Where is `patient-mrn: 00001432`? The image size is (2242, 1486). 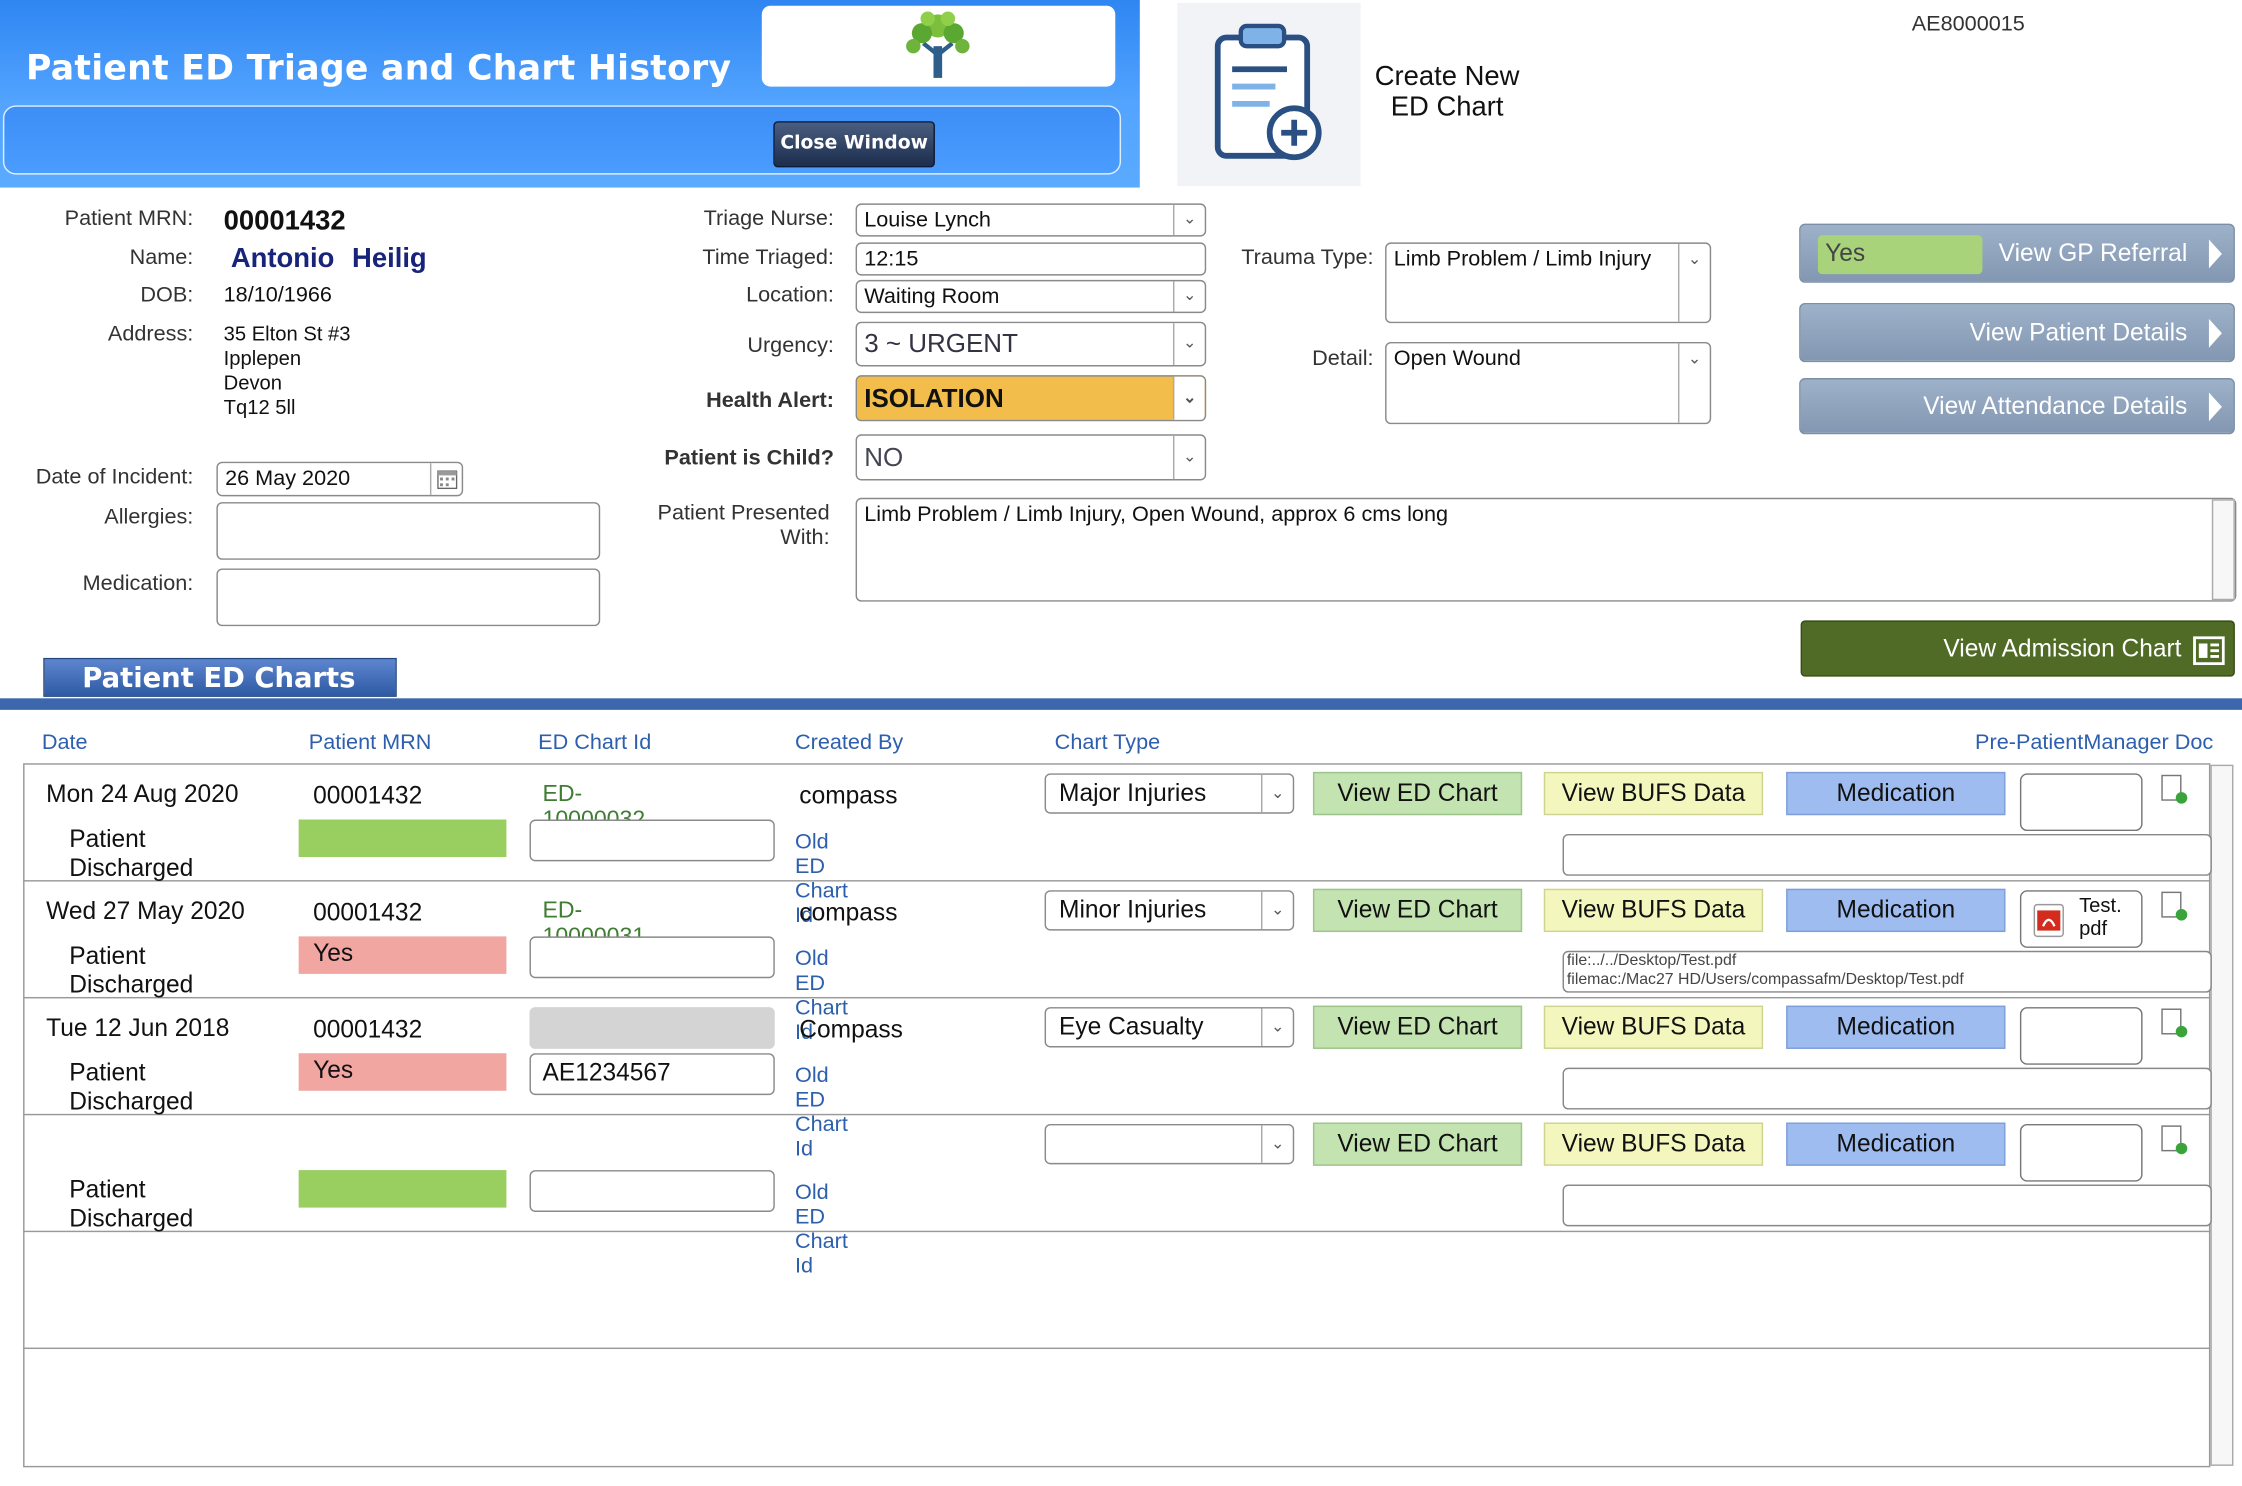
patient-mrn: 00001432 is located at coordinates (284, 221).